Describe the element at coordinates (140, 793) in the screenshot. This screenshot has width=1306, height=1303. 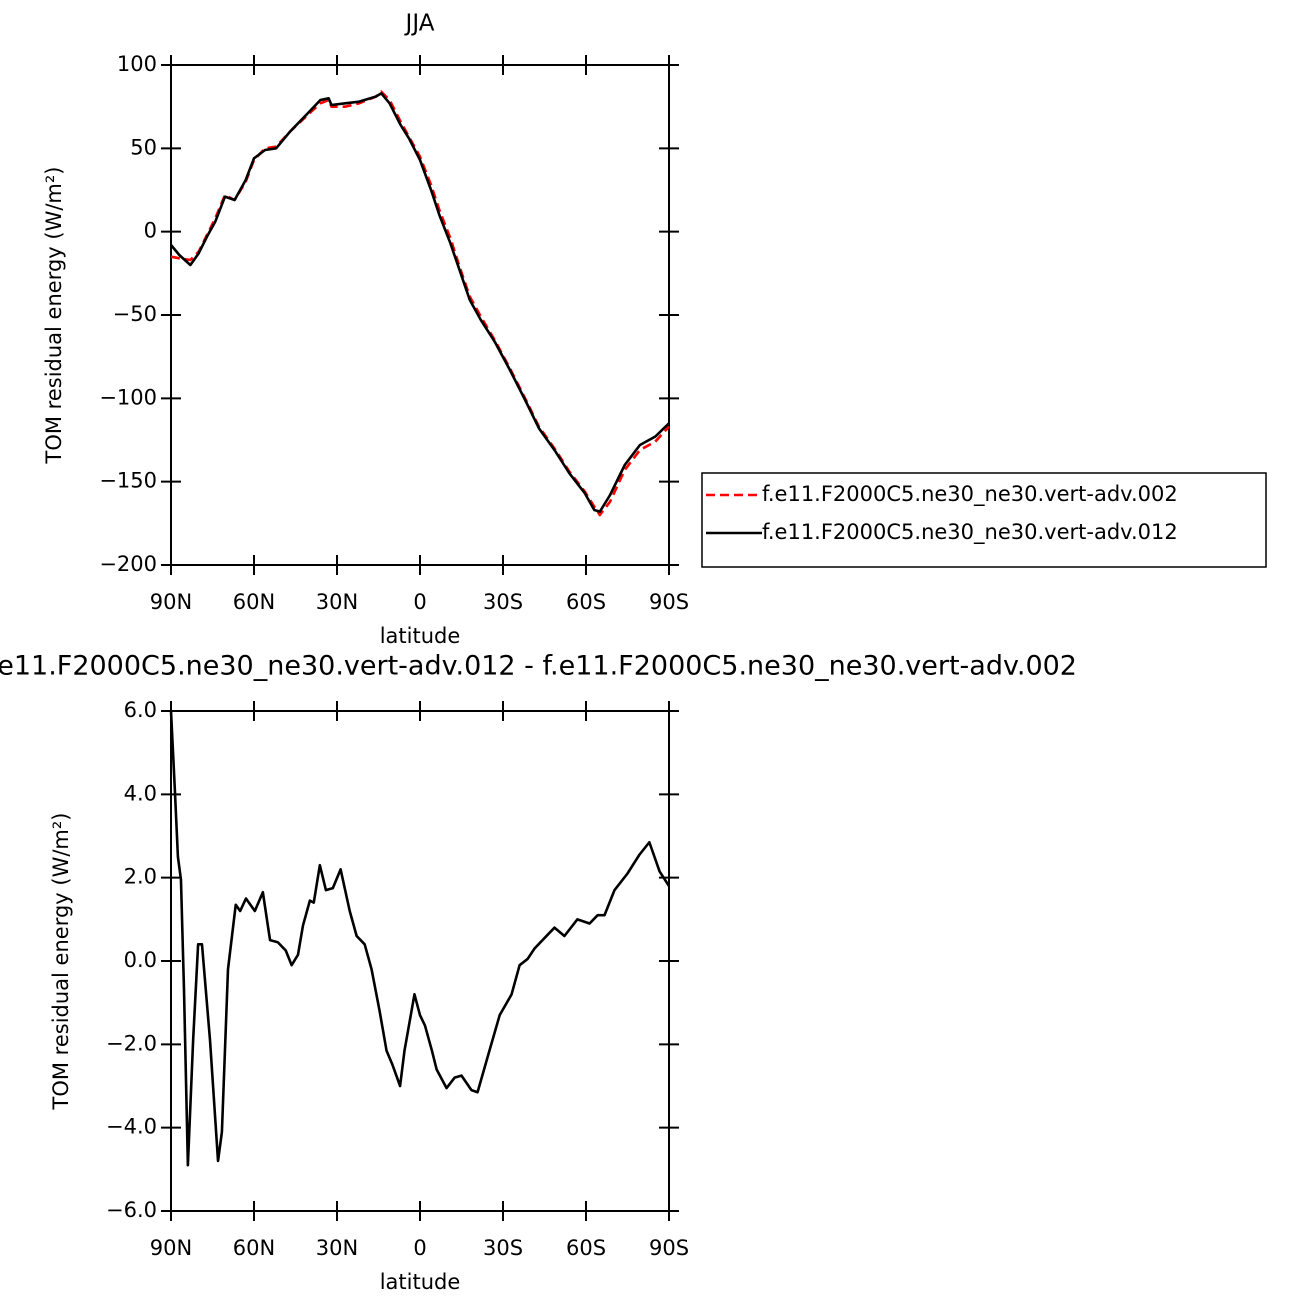
I see `y-tick-label: 4.0` at that location.